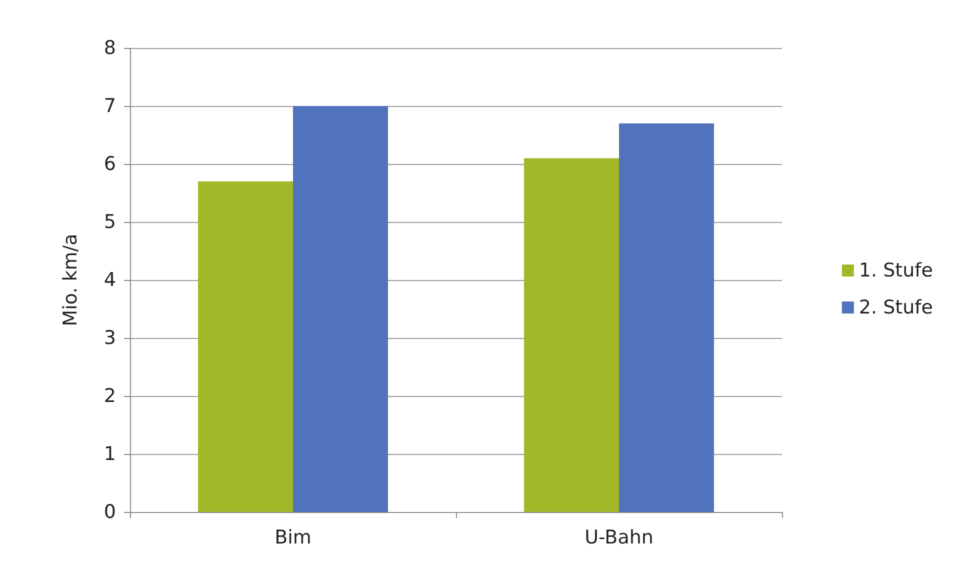  I want to click on y-tick-label: 1, so click(110, 454).